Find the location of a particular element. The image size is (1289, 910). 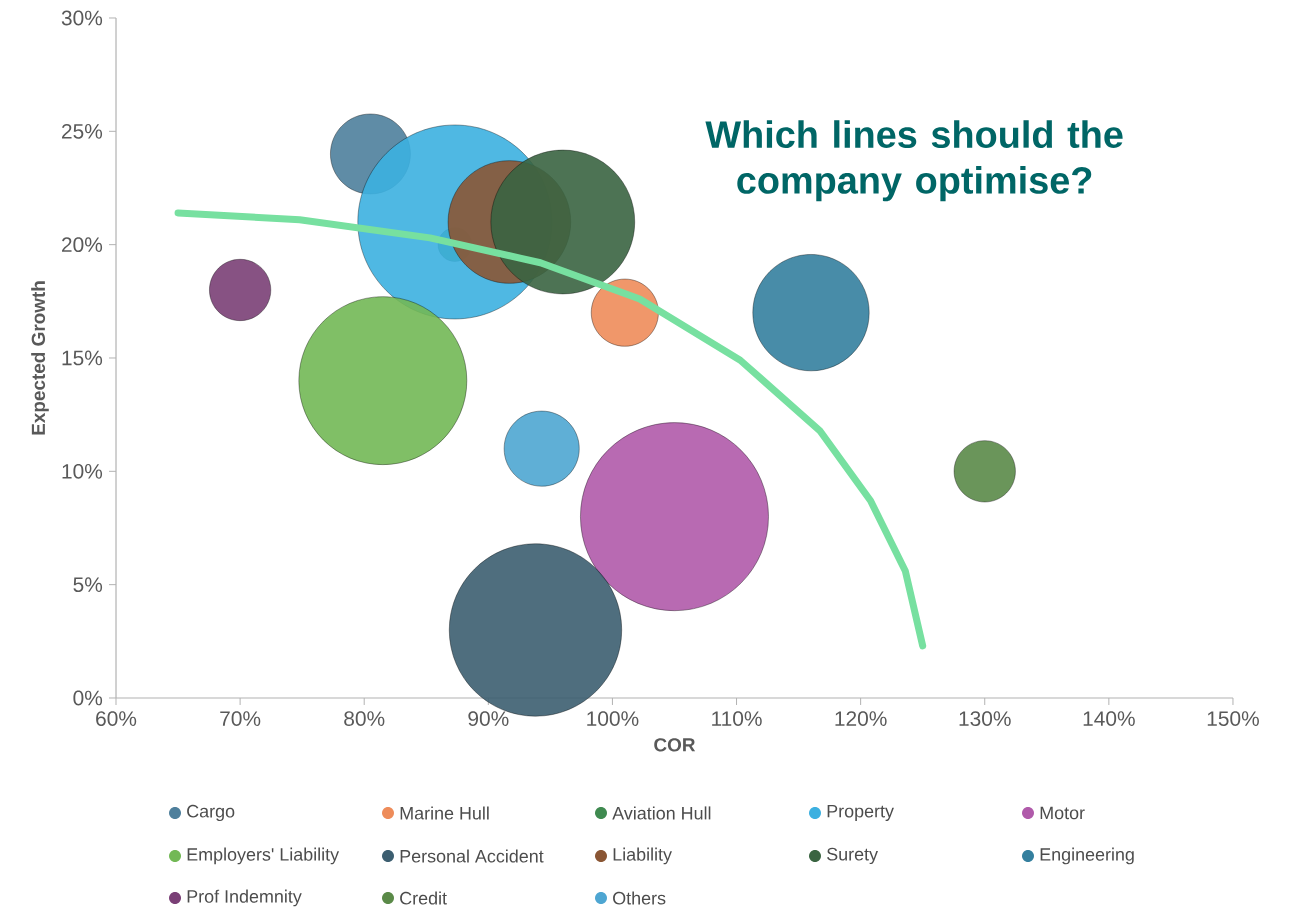

x-tick-label: 120% is located at coordinates (861, 718).